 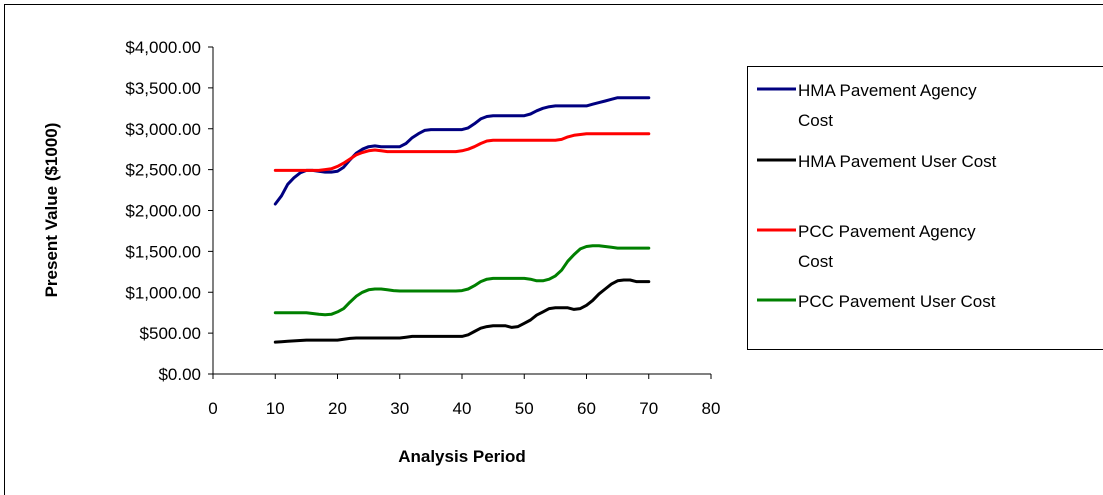 I want to click on series-line-hma-pavement-user-cost, so click(x=462, y=311).